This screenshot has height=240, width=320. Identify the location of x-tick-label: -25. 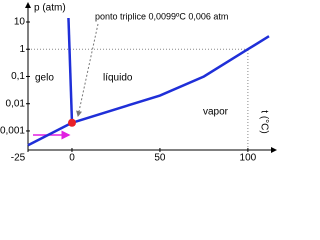
(18, 158).